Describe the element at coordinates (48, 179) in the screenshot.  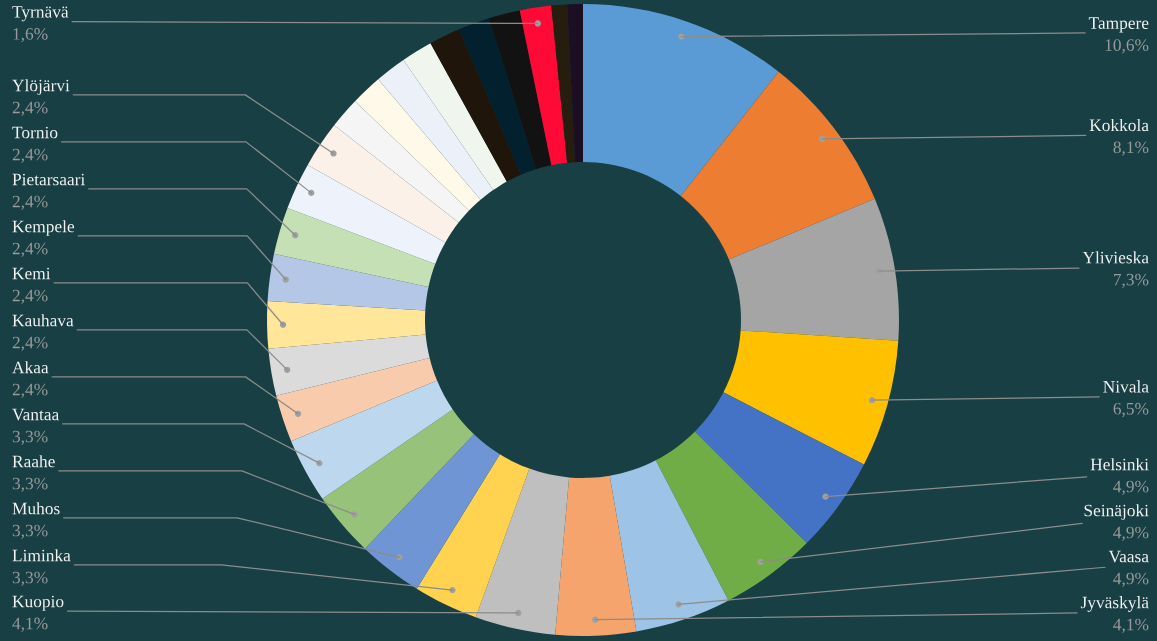
I see `slice-label: Pietarsaari` at that location.